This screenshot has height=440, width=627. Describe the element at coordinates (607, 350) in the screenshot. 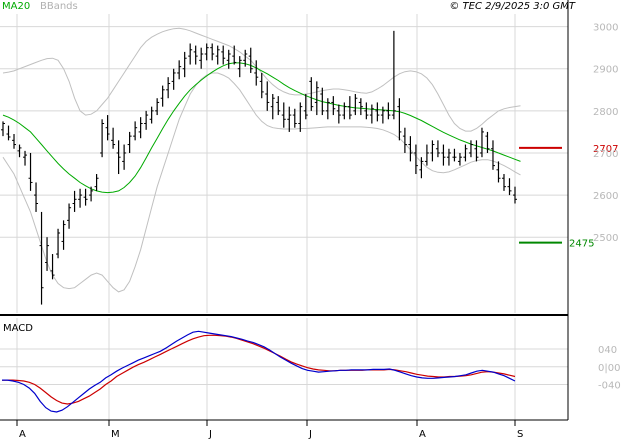

I see `macd-tick-0: 040` at that location.